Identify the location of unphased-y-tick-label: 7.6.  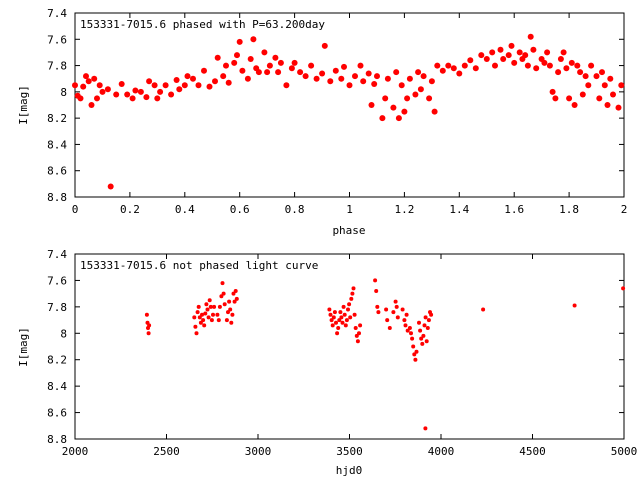
(57, 280).